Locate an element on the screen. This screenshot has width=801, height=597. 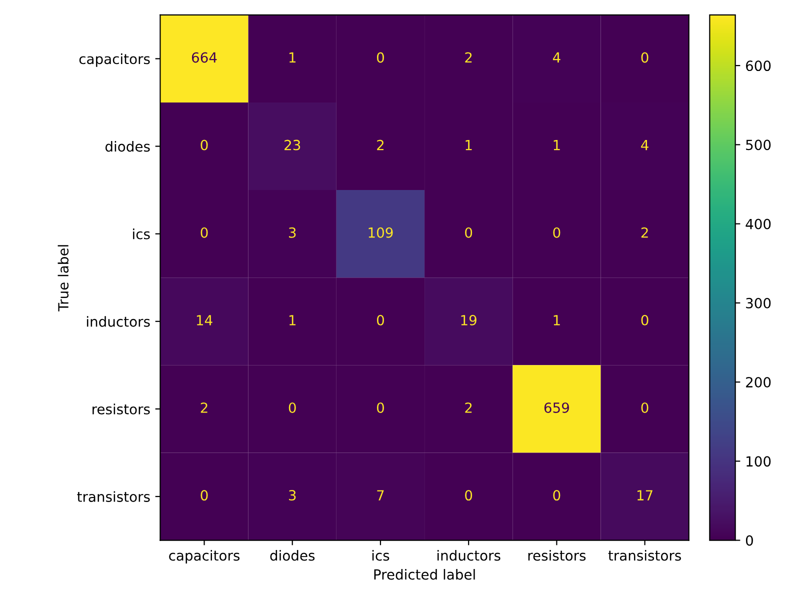
y-tick-label: capacitors is located at coordinates (114, 60).